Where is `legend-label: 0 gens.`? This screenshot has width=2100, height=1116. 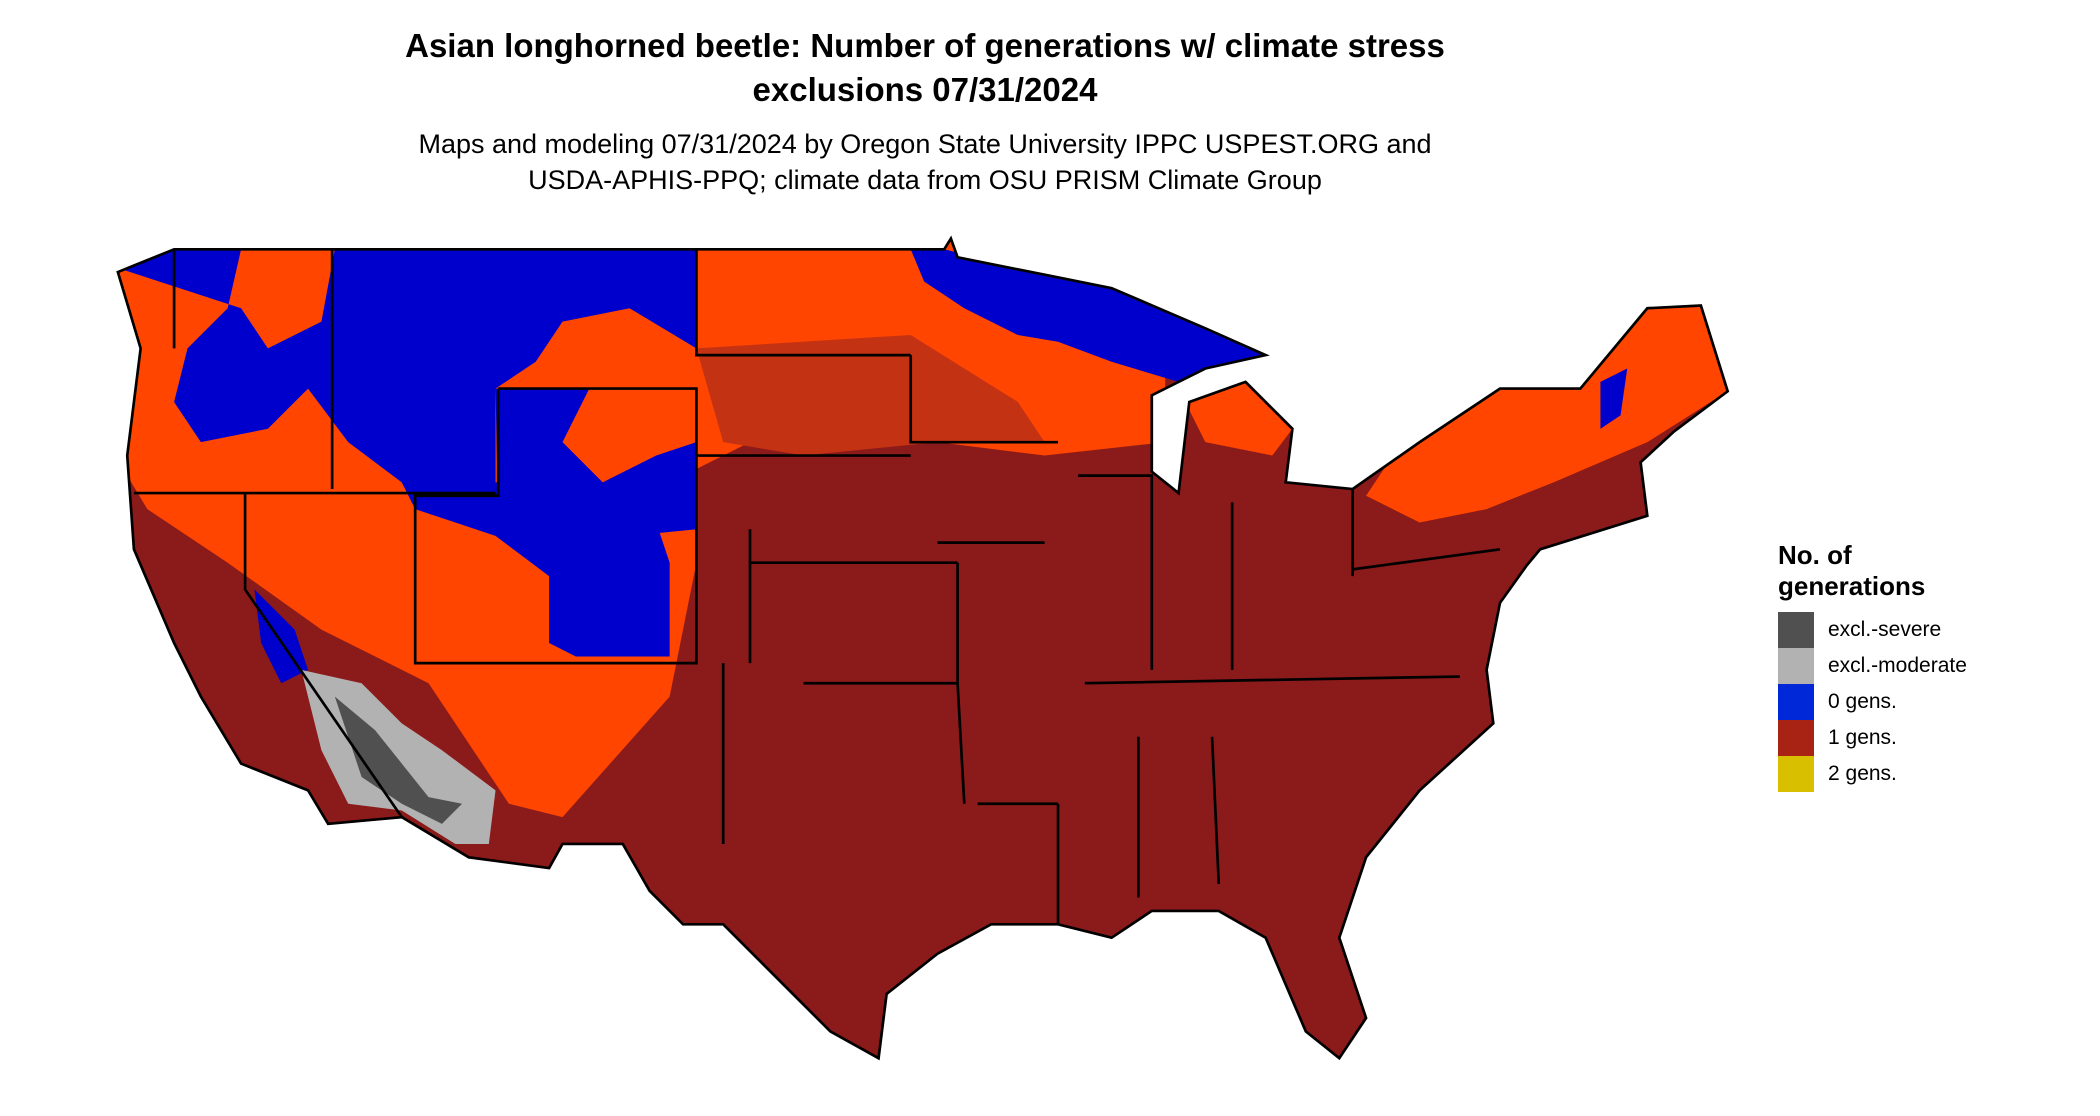 legend-label: 0 gens. is located at coordinates (1862, 701).